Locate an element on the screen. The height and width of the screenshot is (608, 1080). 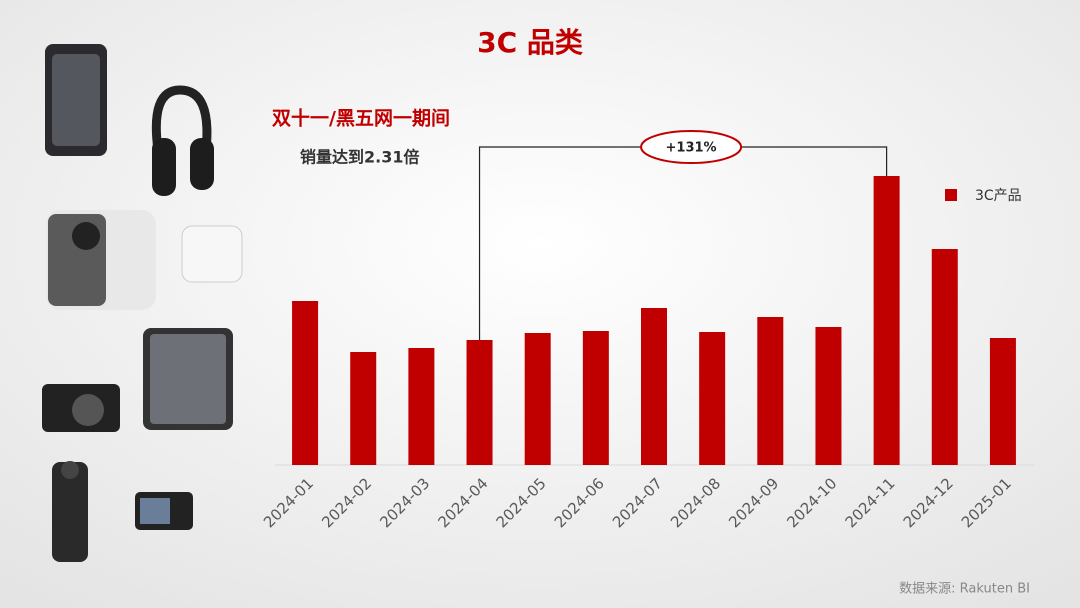
legend-label: 3C产品 is located at coordinates (998, 196).